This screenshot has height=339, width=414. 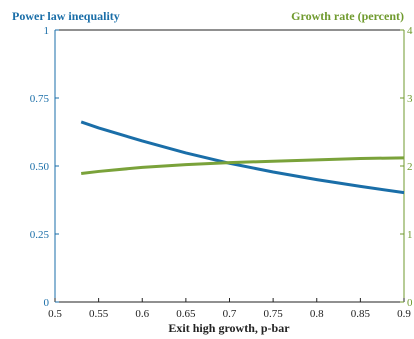 I want to click on left-tick-label: 0.25, so click(x=40, y=235).